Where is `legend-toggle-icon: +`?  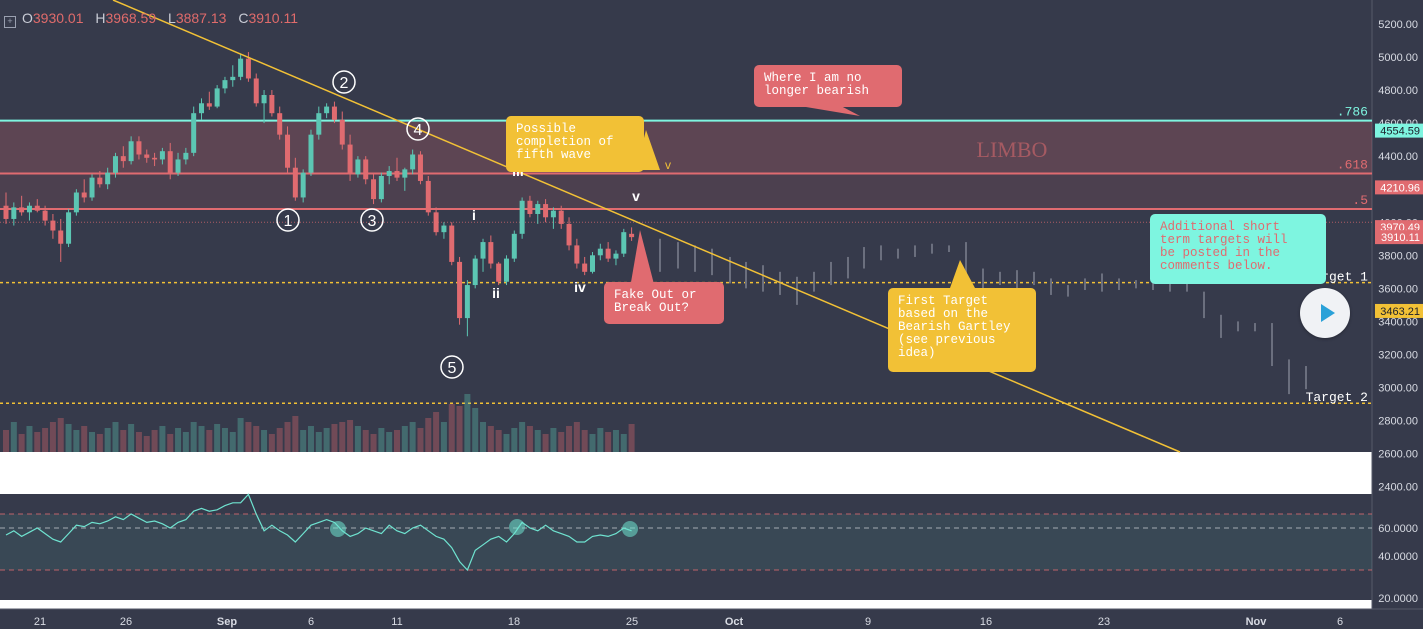 legend-toggle-icon: + is located at coordinates (10, 22).